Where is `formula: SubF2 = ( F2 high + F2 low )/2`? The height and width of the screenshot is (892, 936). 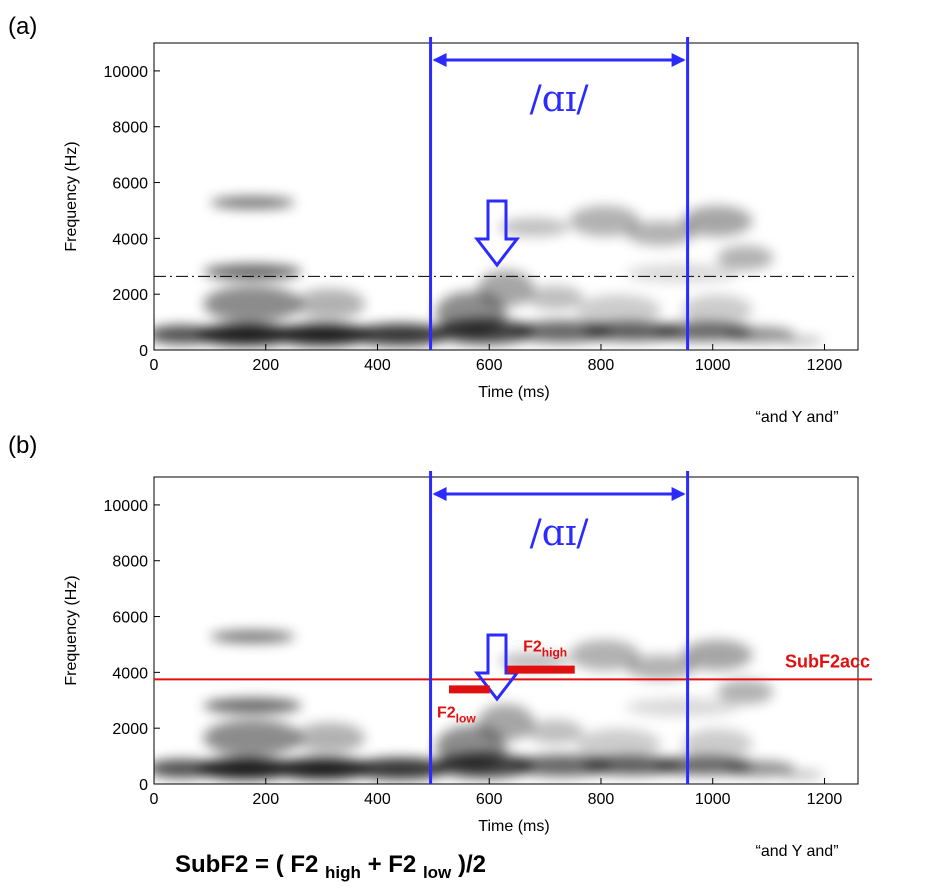 formula: SubF2 = ( F2 high + F2 low )/2 is located at coordinates (330, 866).